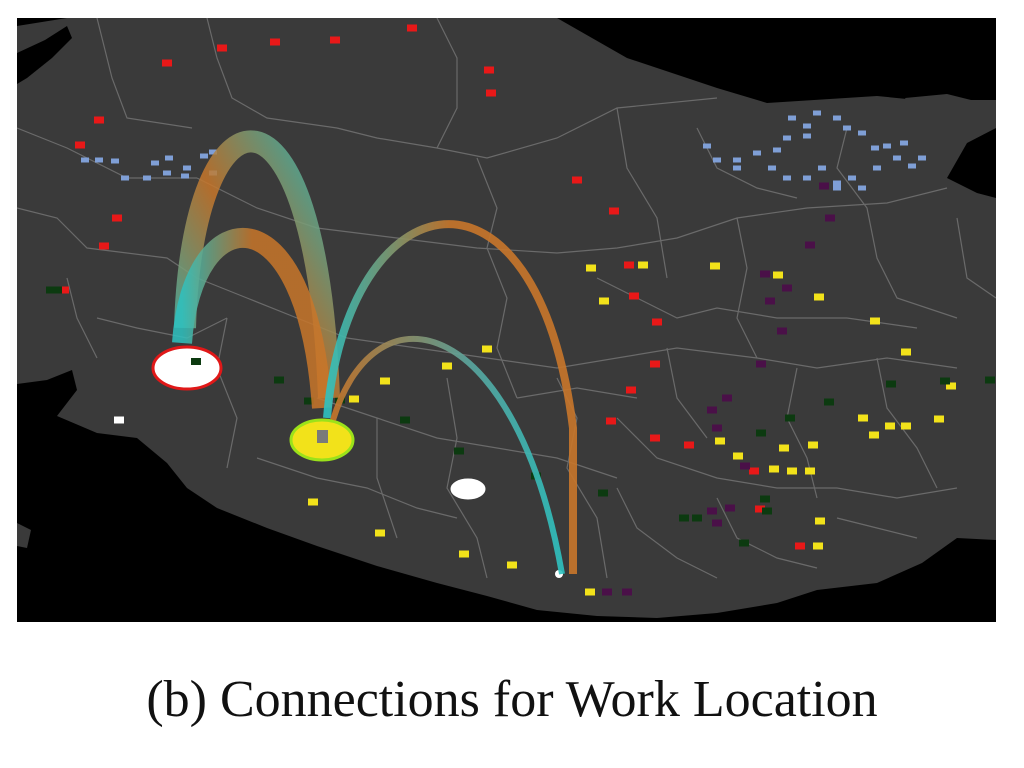 This screenshot has width=1024, height=768. What do you see at coordinates (468, 489) in the screenshot?
I see `hub-destination-white` at bounding box center [468, 489].